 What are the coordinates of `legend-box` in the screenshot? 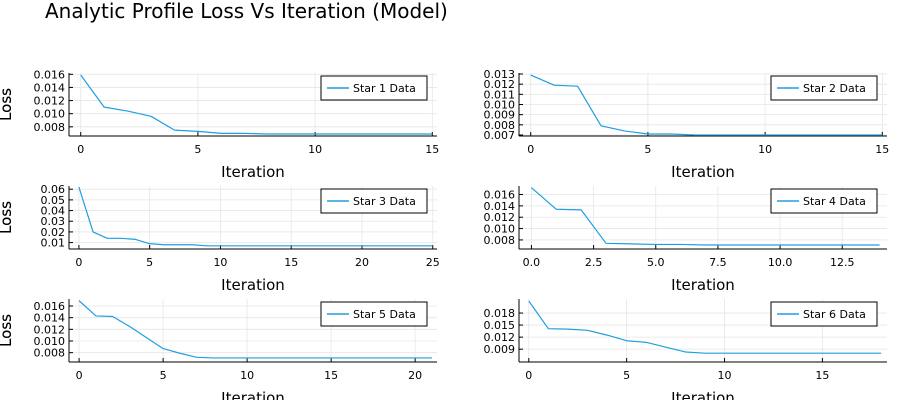 It's located at (374, 314).